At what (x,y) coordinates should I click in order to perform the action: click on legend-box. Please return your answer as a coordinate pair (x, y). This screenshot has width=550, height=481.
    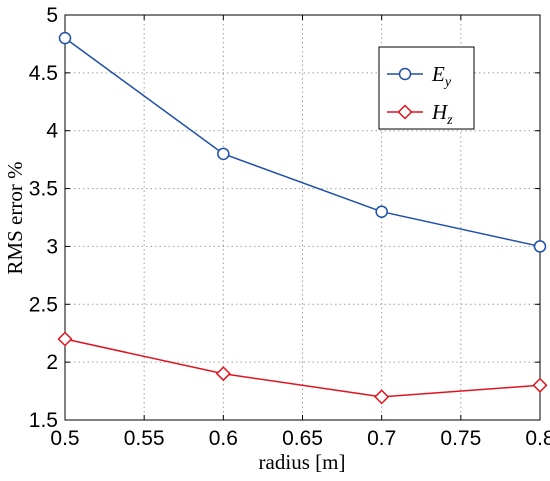
    Looking at the image, I should click on (426, 88).